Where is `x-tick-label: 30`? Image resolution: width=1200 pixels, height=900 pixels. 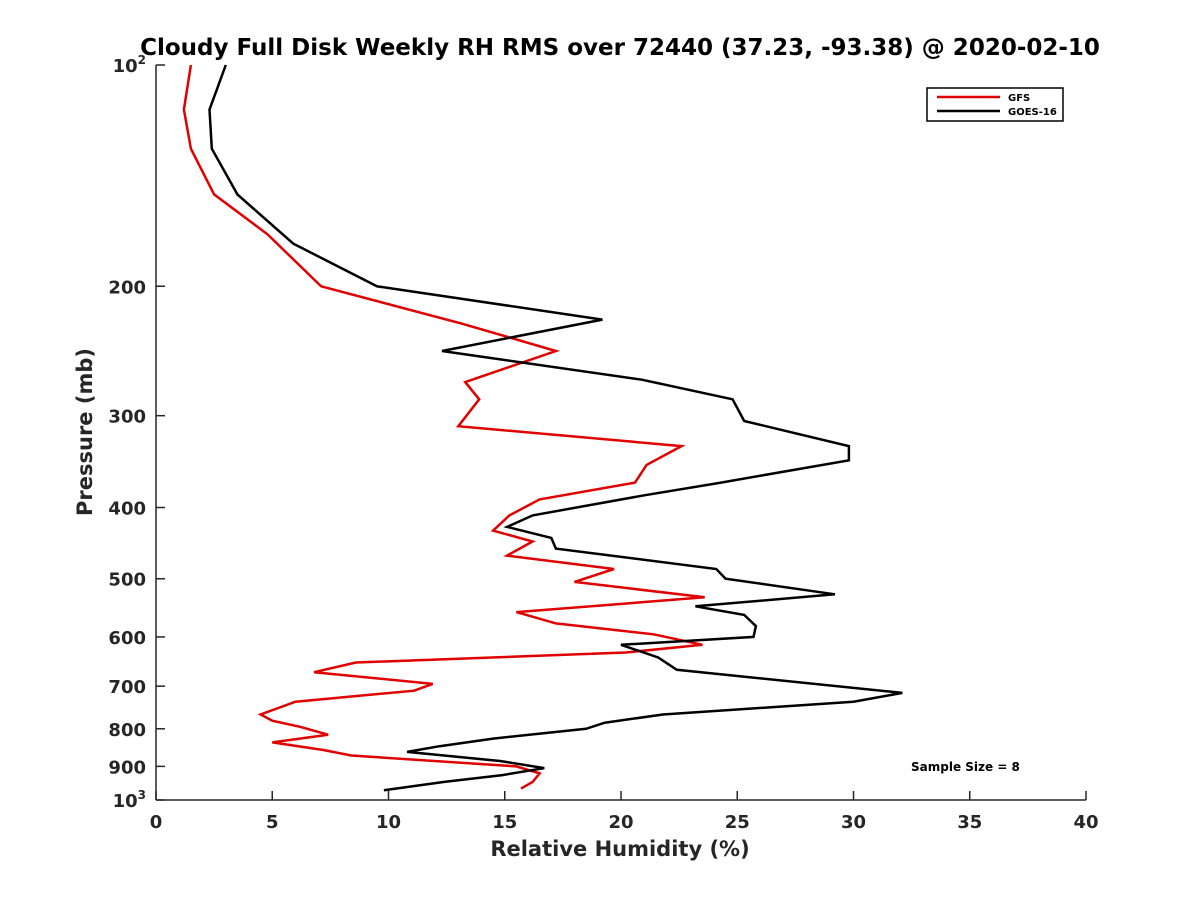 x-tick-label: 30 is located at coordinates (853, 822).